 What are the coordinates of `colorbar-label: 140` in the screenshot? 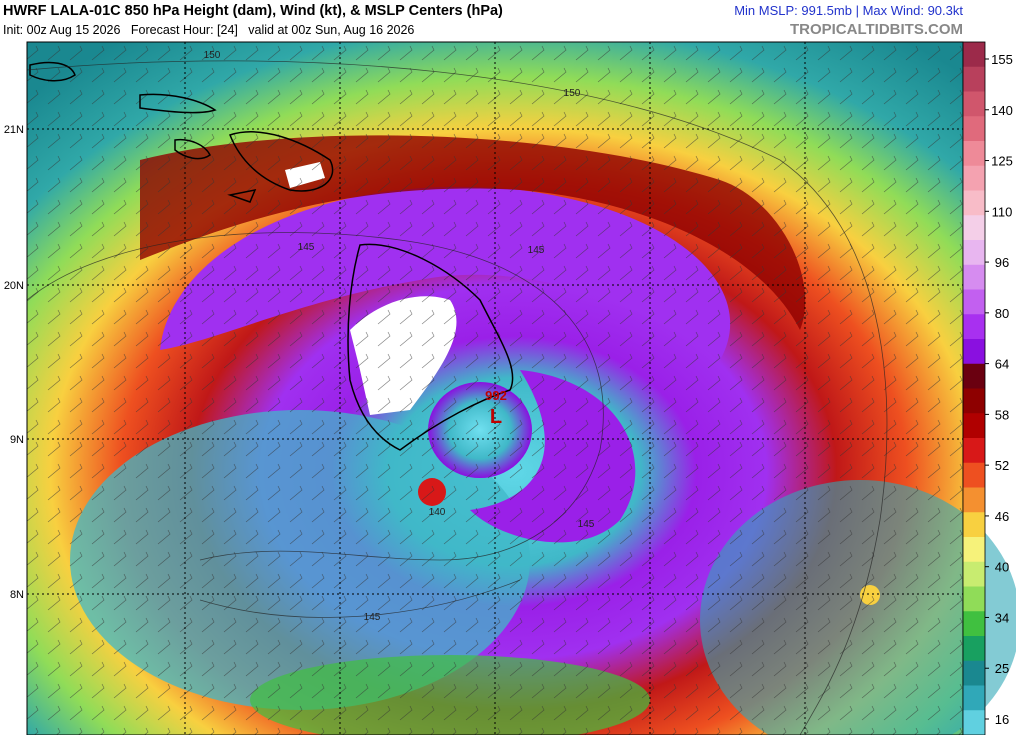 It's located at (1002, 110).